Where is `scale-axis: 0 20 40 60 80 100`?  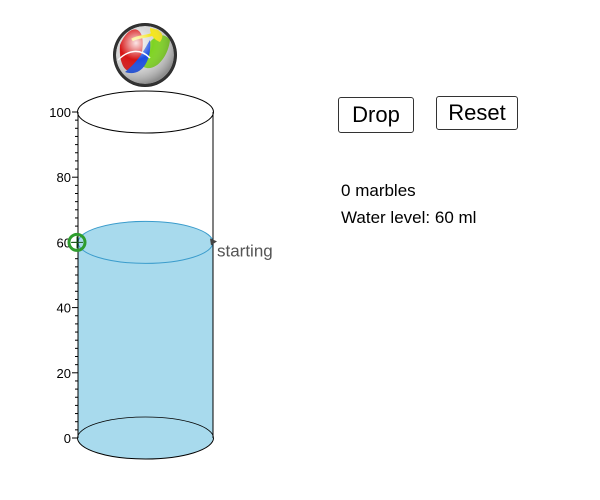 scale-axis: 0 20 40 60 80 100 is located at coordinates (64, 275).